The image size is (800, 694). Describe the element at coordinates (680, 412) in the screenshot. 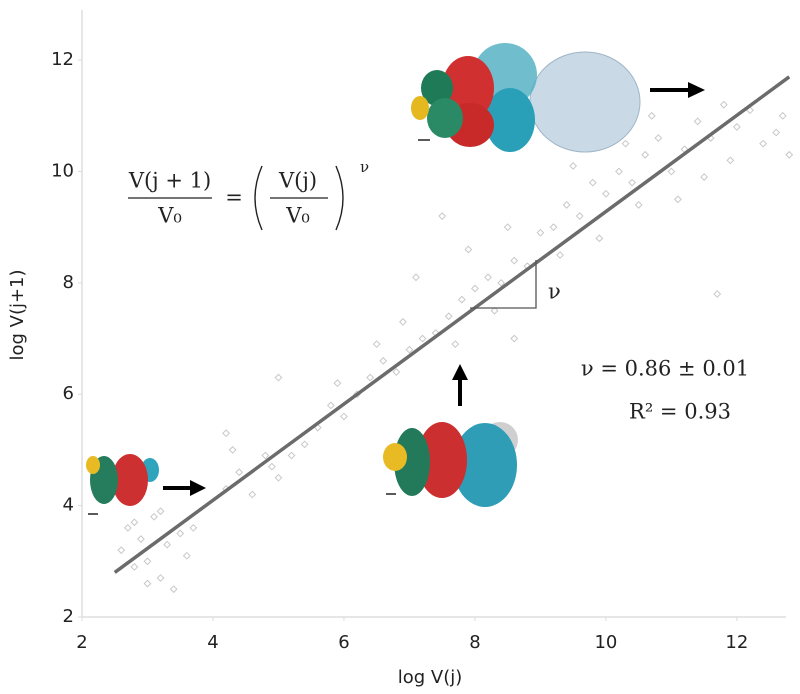

I see `r-squared: R² = 0.93` at that location.